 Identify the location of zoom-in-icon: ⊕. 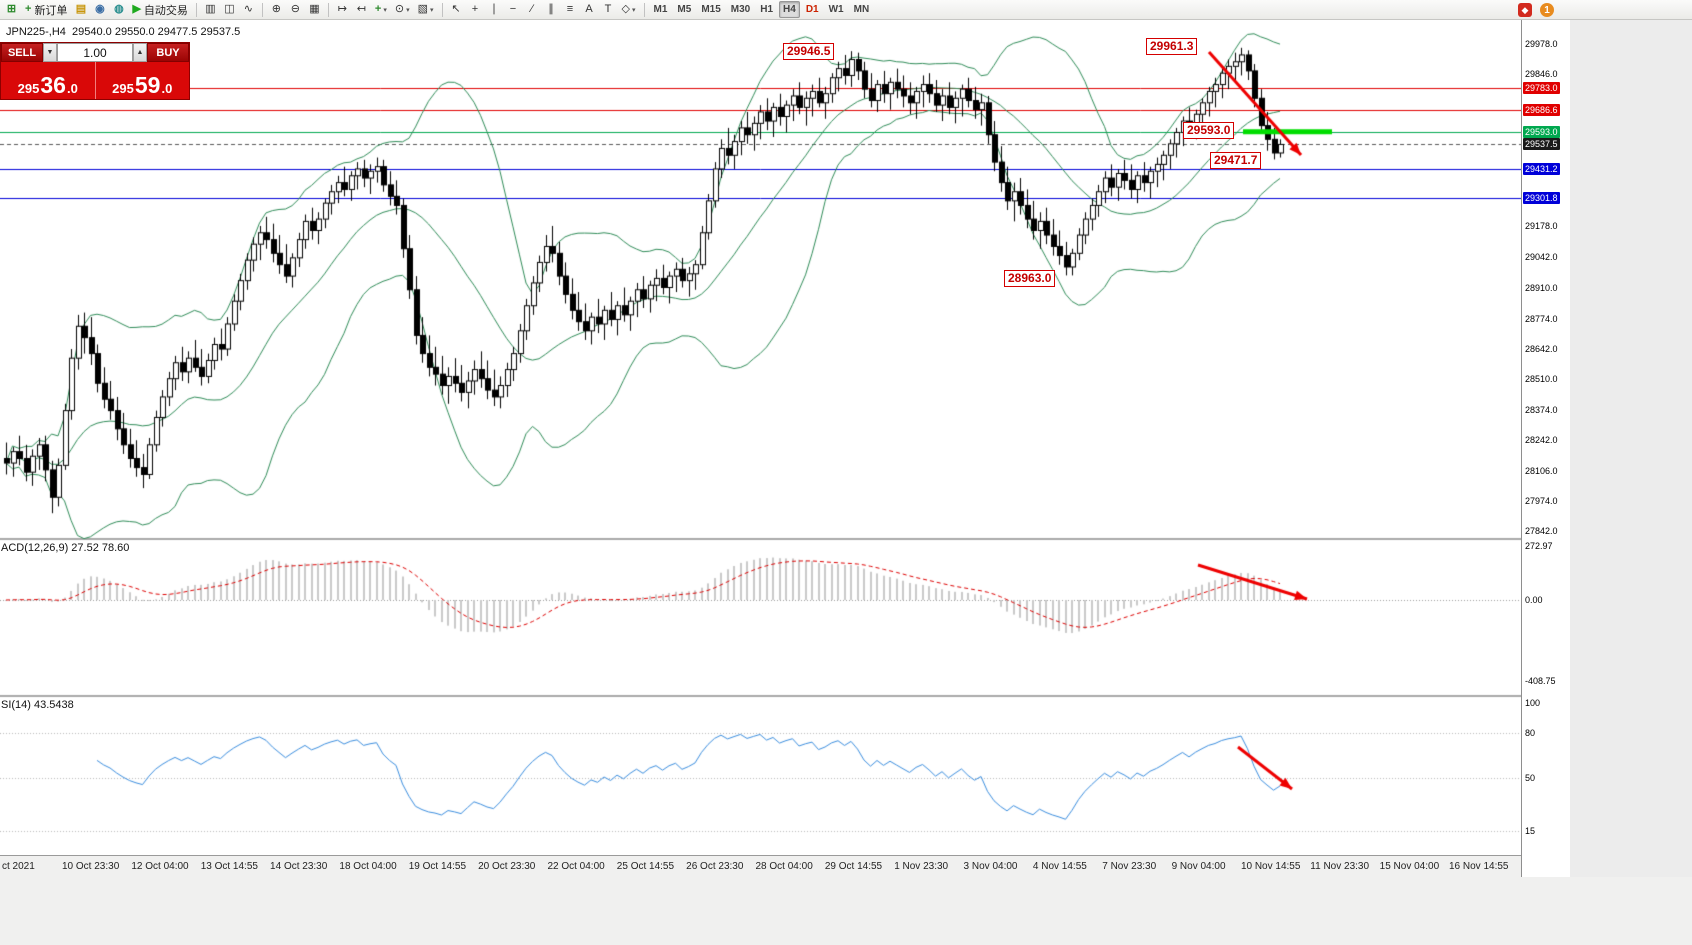
(276, 9).